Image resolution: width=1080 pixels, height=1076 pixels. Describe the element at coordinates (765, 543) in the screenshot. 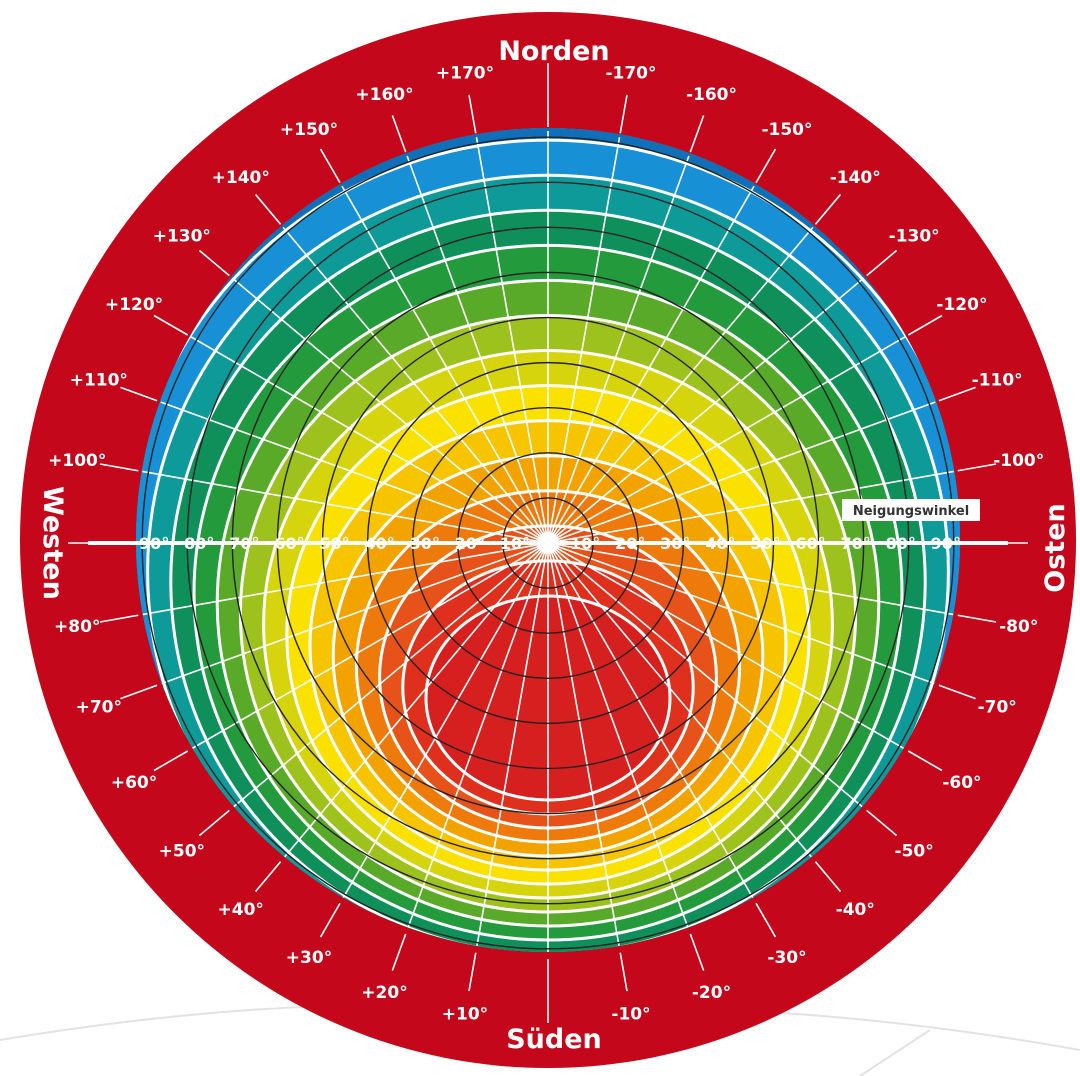

I see `tilt-label-east: 50°` at that location.